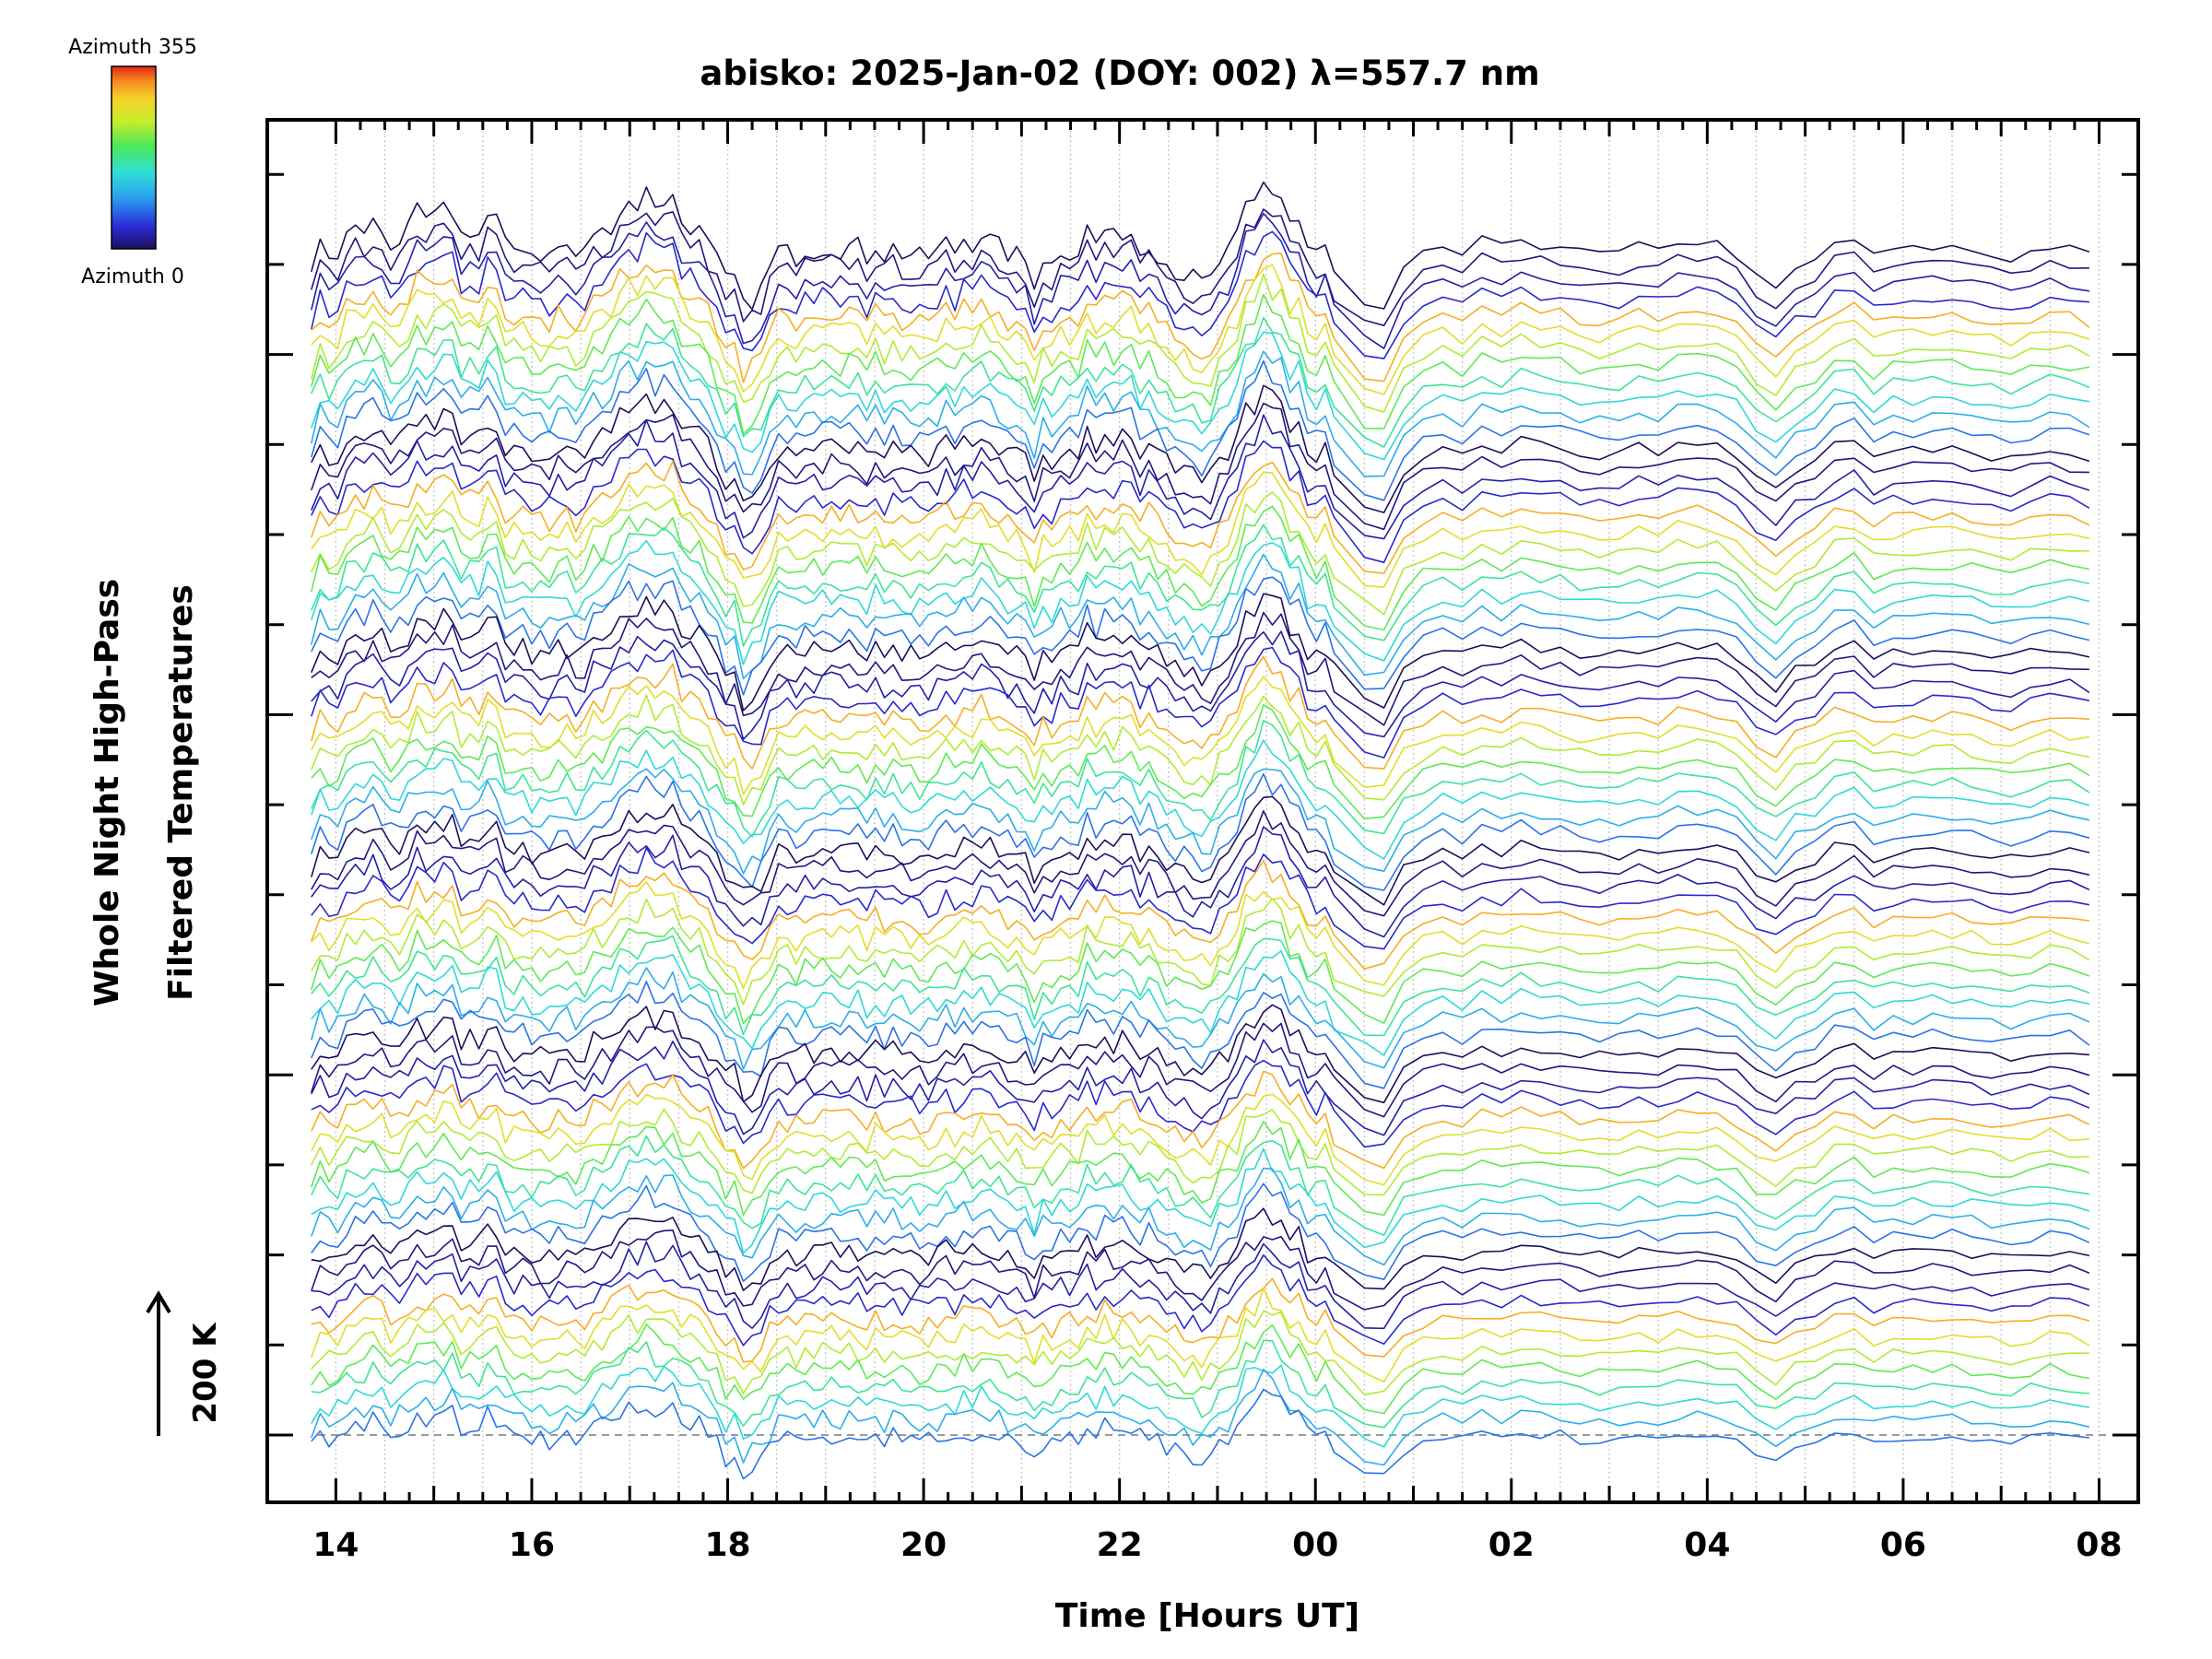 Image resolution: width=2212 pixels, height=1659 pixels. What do you see at coordinates (727, 1545) in the screenshot?
I see `x-tick-label: 18` at bounding box center [727, 1545].